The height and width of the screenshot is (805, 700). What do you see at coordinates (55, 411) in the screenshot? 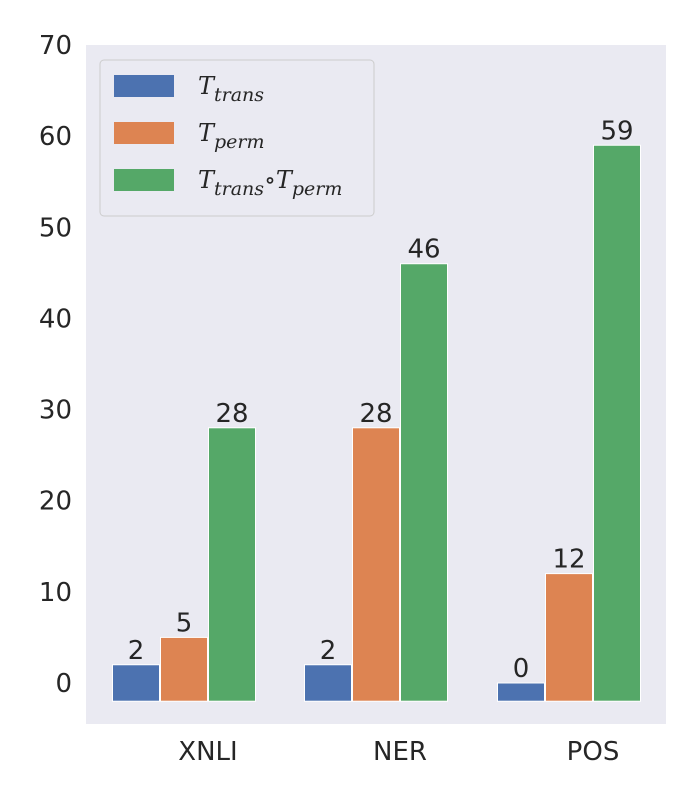
I see `y-tick-label: 30` at bounding box center [55, 411].